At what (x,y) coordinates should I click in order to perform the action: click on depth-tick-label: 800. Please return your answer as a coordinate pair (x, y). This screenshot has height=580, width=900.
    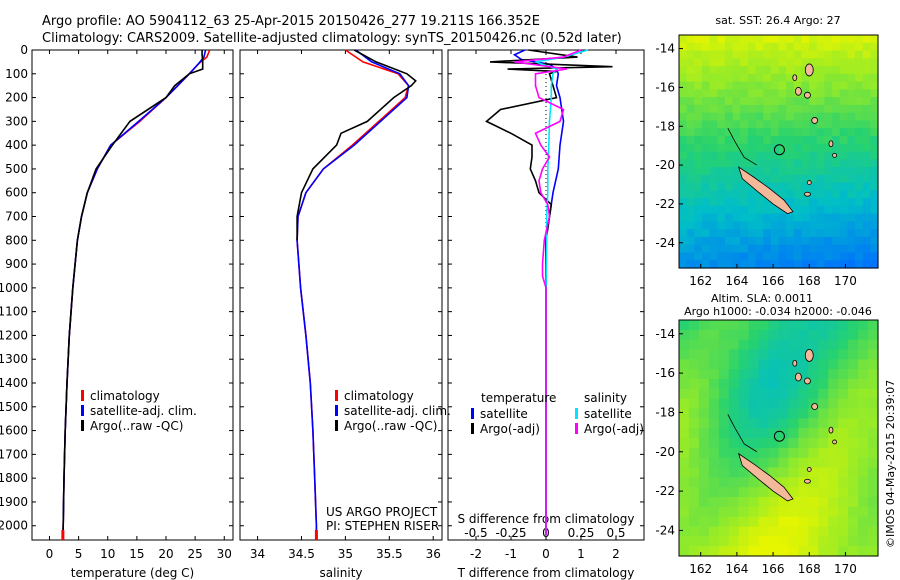
    Looking at the image, I should click on (16, 240).